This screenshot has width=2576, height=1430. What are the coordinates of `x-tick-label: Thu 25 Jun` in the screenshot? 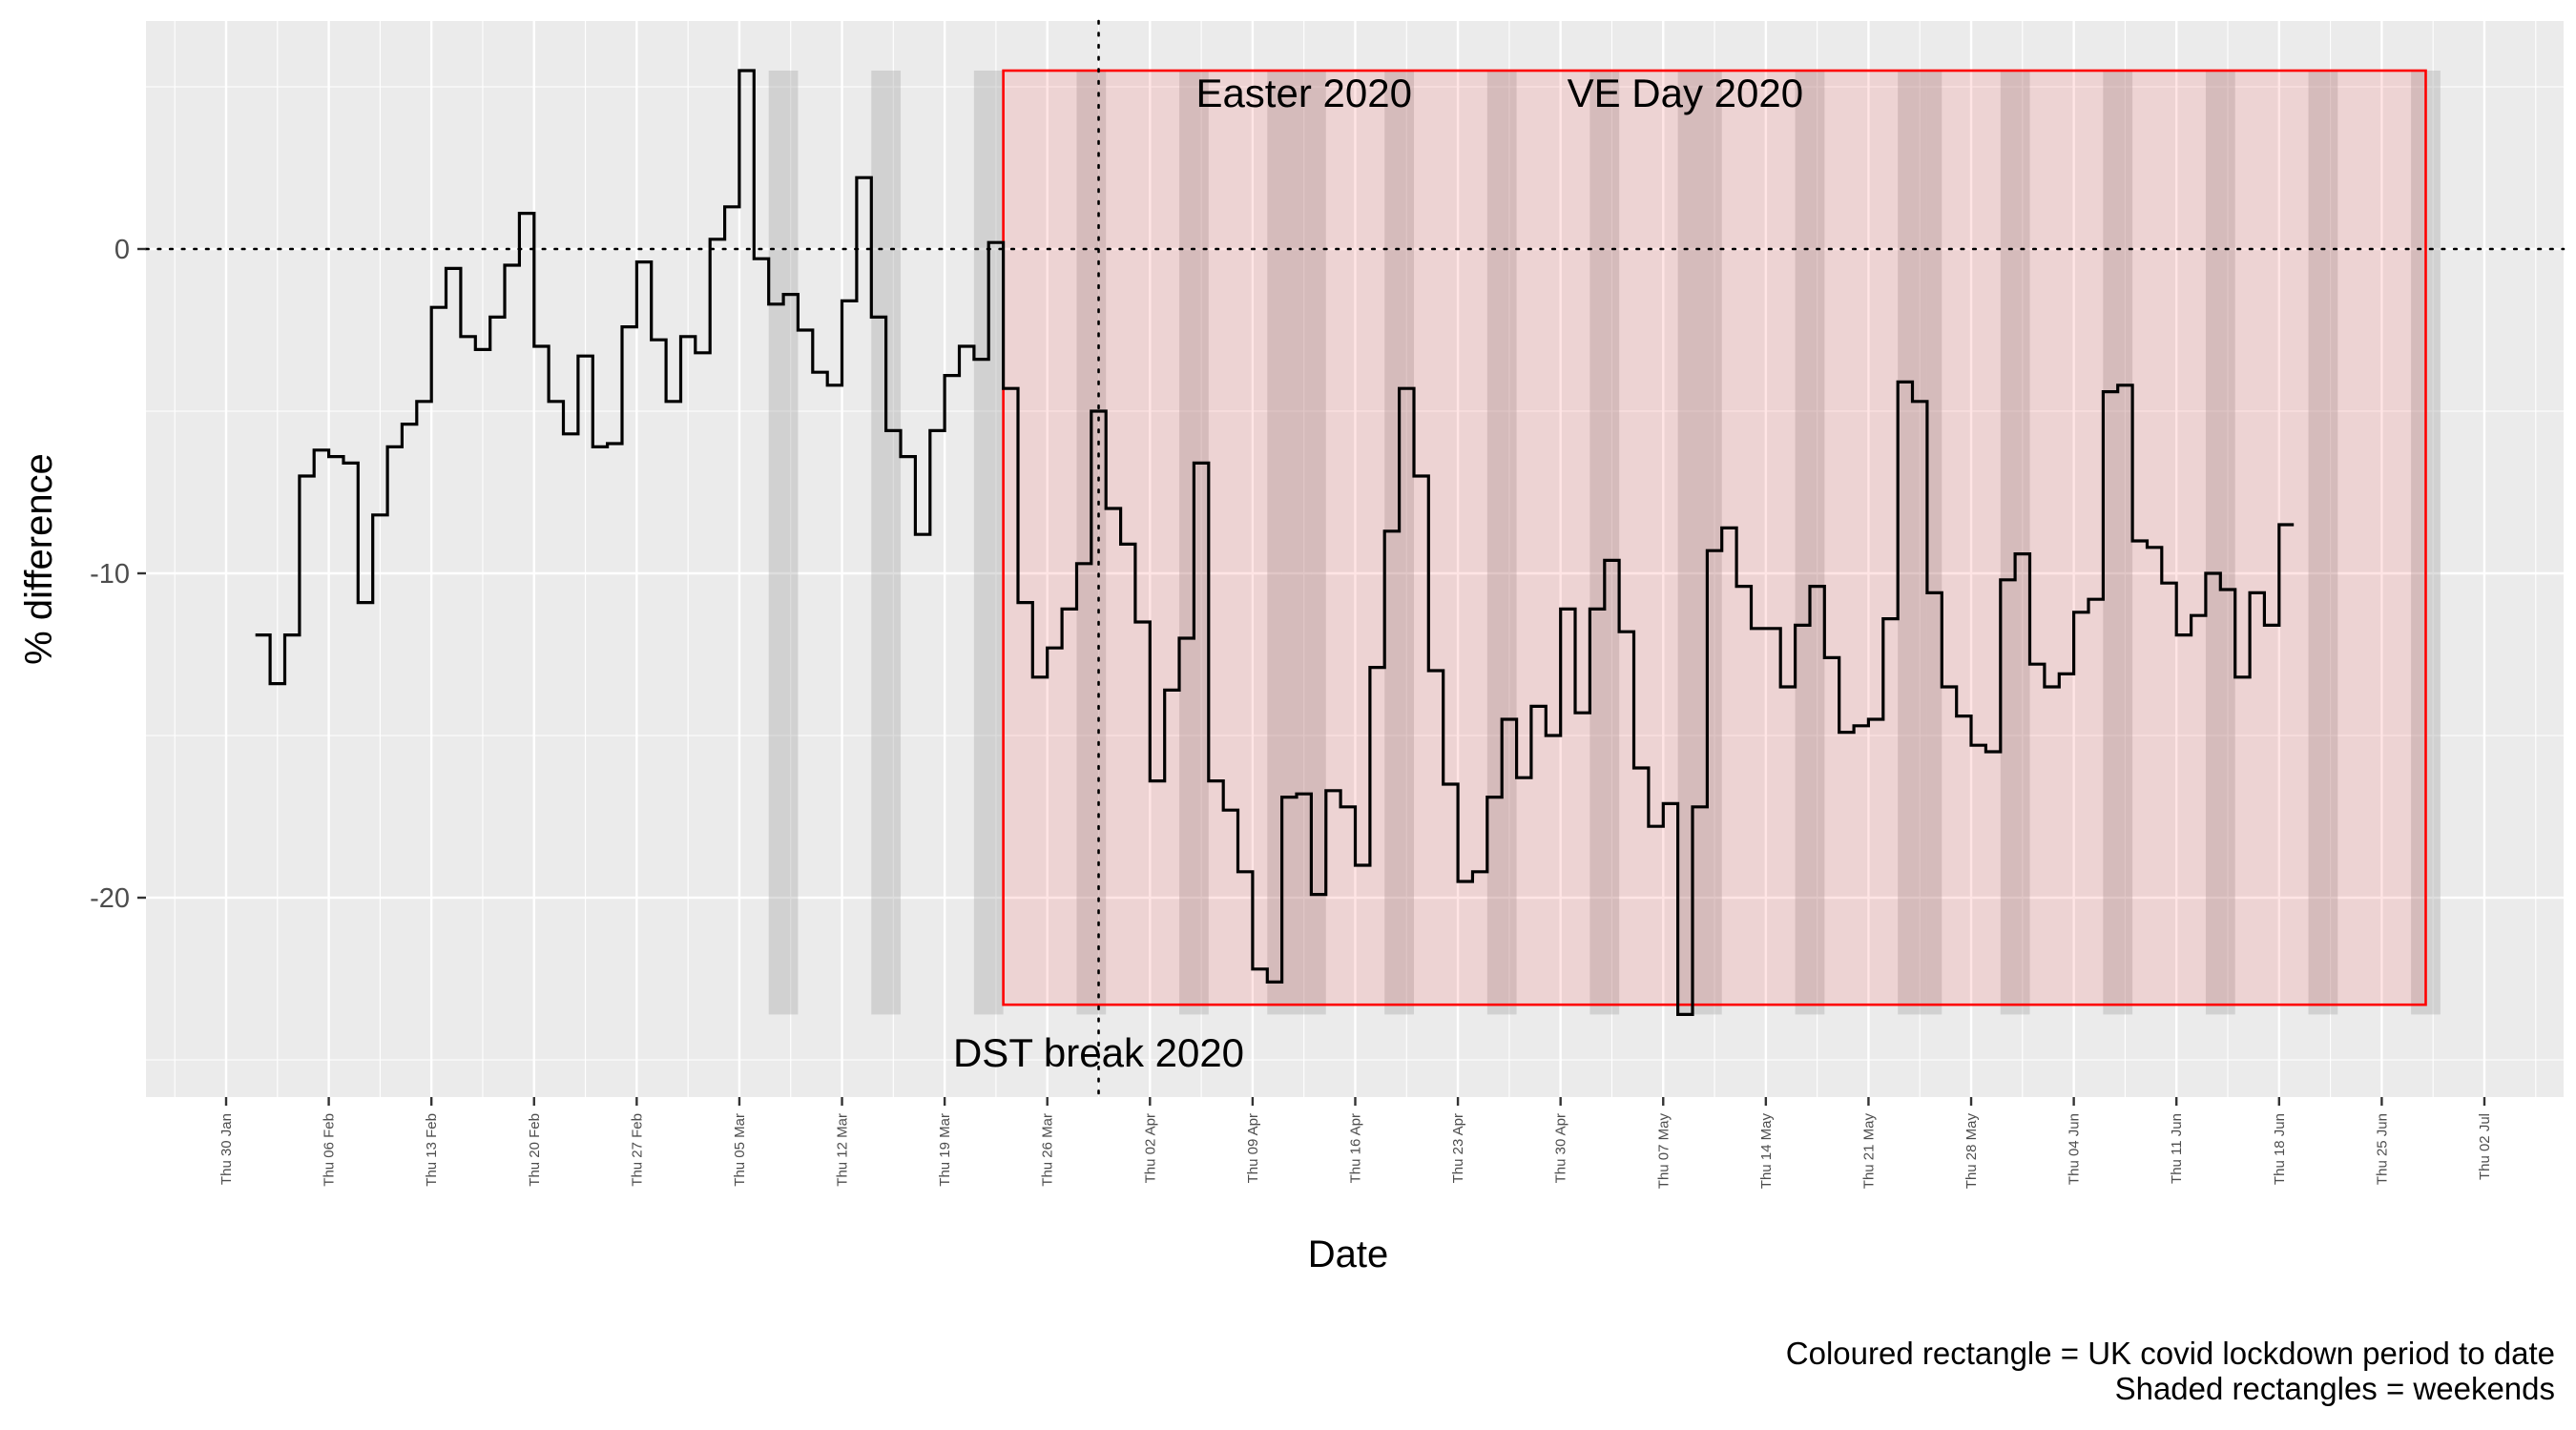 It's located at (2382, 1149).